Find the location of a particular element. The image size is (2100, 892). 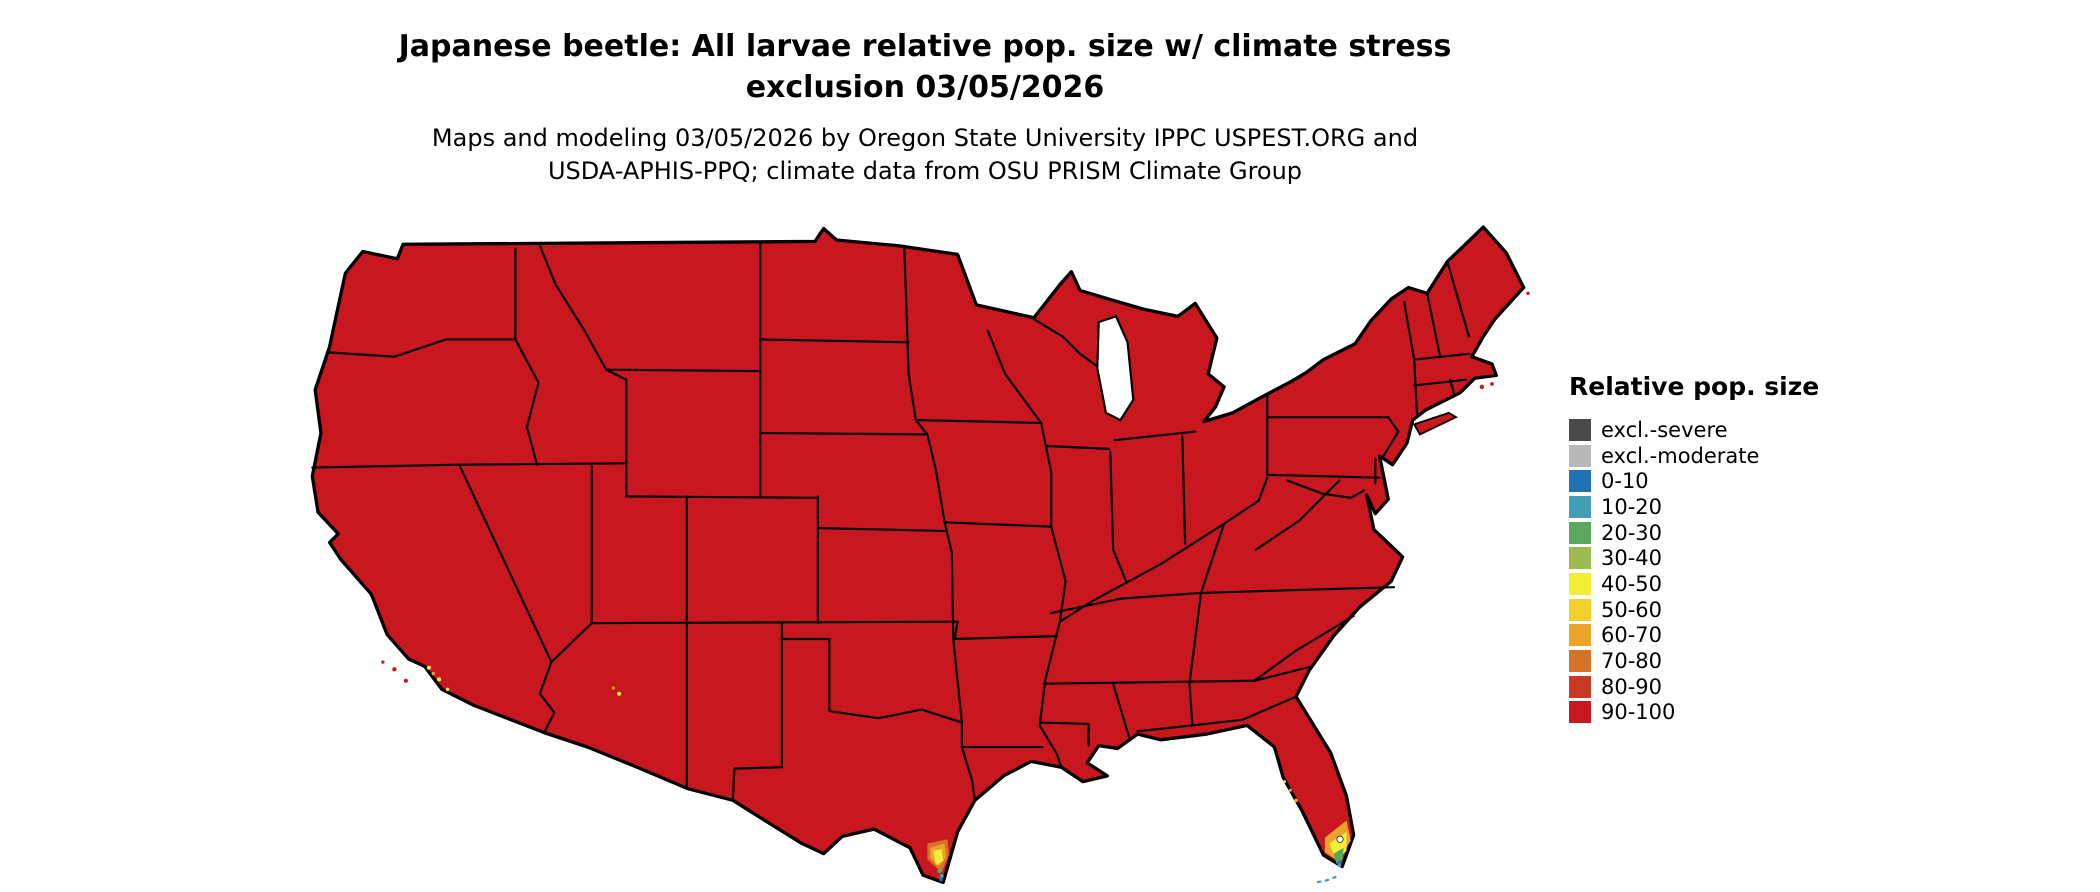

legend-label: 70-80 is located at coordinates (1632, 661).